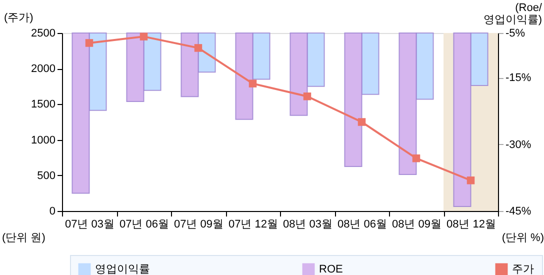 The width and height of the screenshot is (544, 275). I want to click on y-tick-label: 0, so click(52, 212).